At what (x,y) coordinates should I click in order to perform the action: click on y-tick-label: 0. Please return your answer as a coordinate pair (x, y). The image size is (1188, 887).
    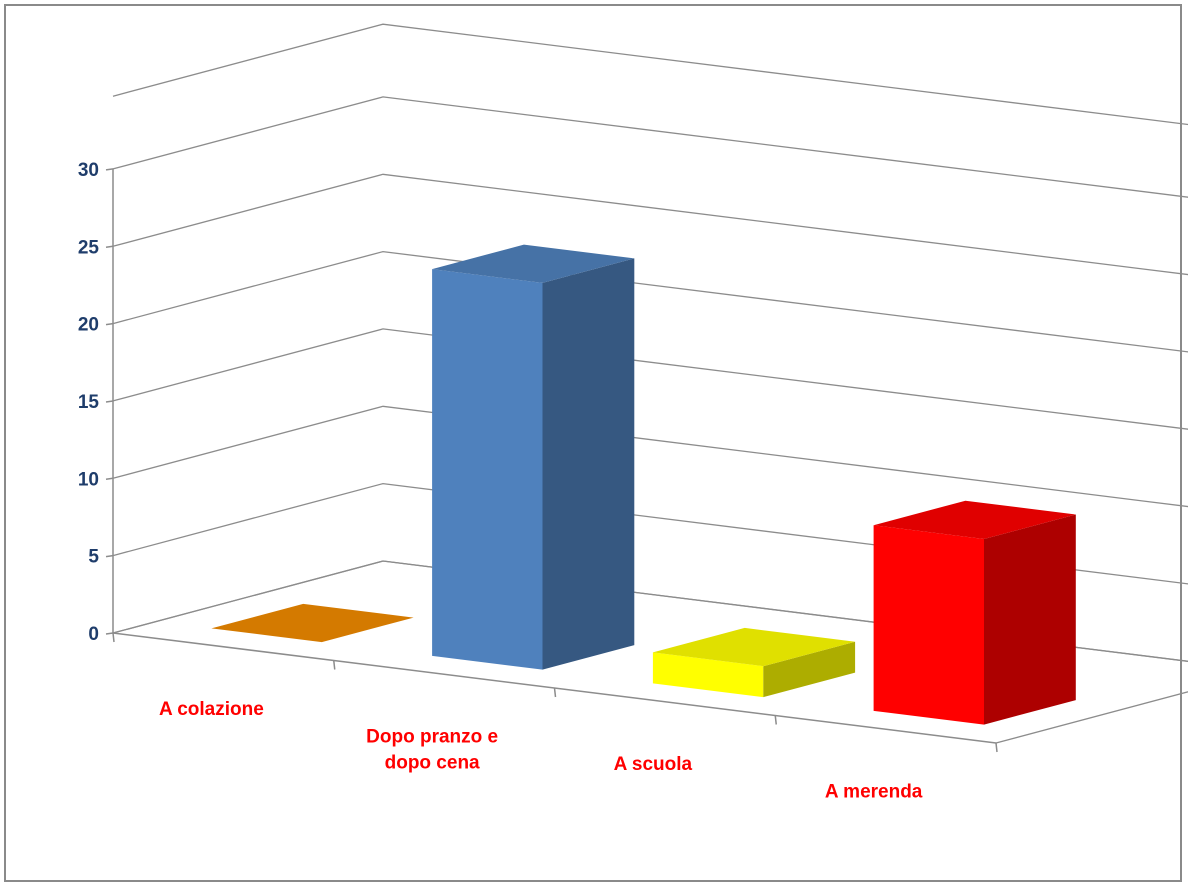
    Looking at the image, I should click on (93, 634).